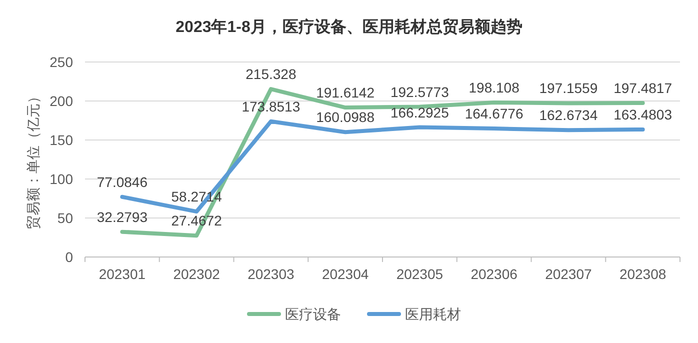 This screenshot has height=343, width=698. Describe the element at coordinates (420, 112) in the screenshot. I see `data-label: 166.2925` at that location.